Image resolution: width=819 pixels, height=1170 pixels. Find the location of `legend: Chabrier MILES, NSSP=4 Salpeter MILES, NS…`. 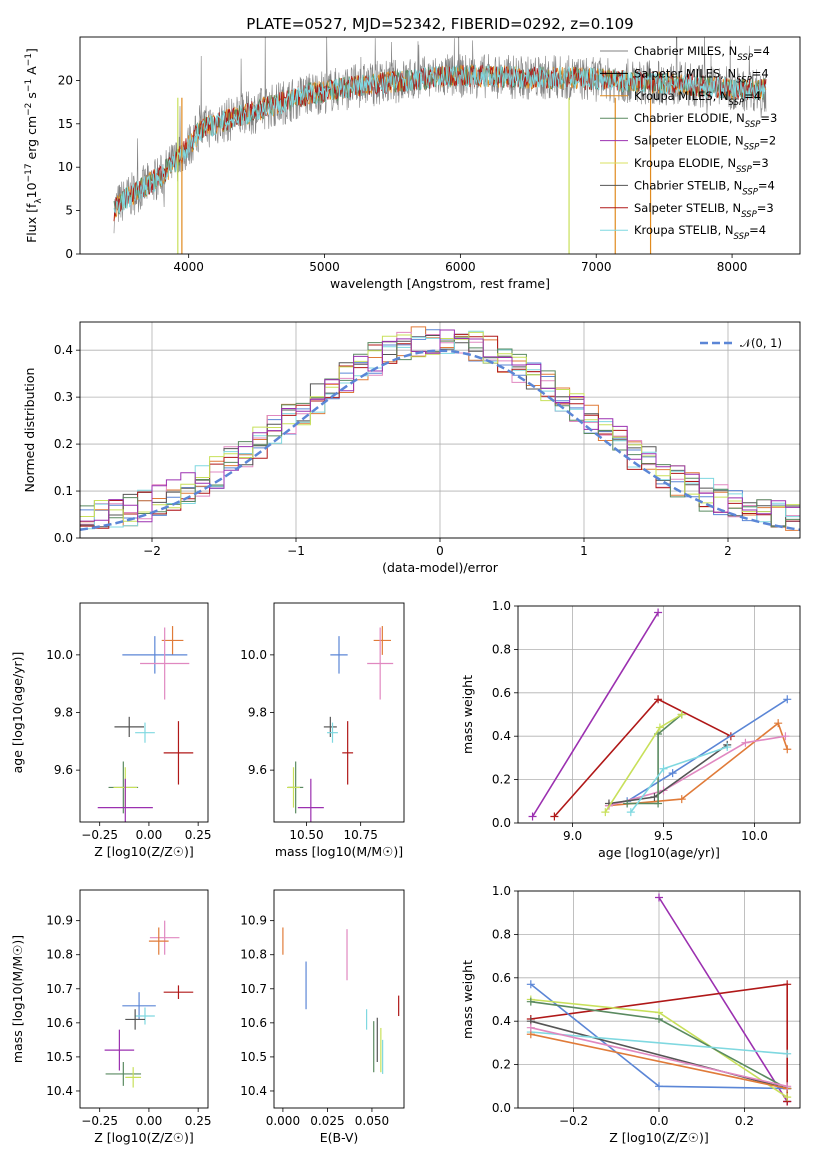

legend: Chabrier MILES, NSSP=4 Salpeter MILES, NS… is located at coordinates (688, 143).